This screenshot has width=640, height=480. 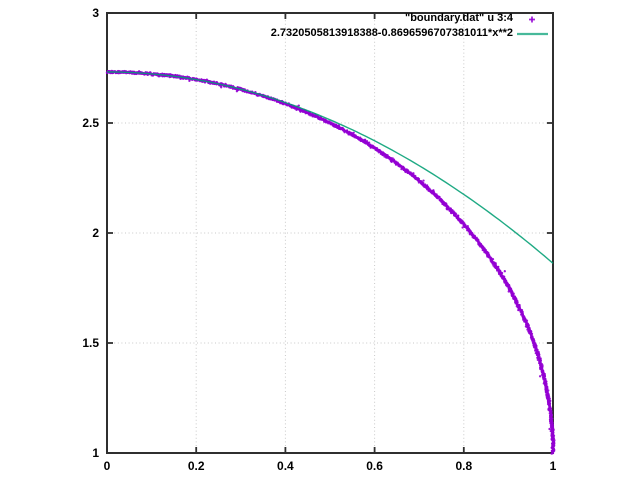 What do you see at coordinates (256, 18) in the screenshot?
I see `legend-entry-boundary: "boundary.dat" u 3:4` at bounding box center [256, 18].